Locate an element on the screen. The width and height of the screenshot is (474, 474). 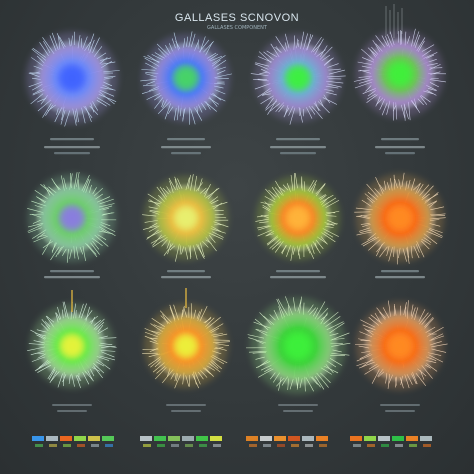
cell-r3c3 is located at coordinates (298, 345).